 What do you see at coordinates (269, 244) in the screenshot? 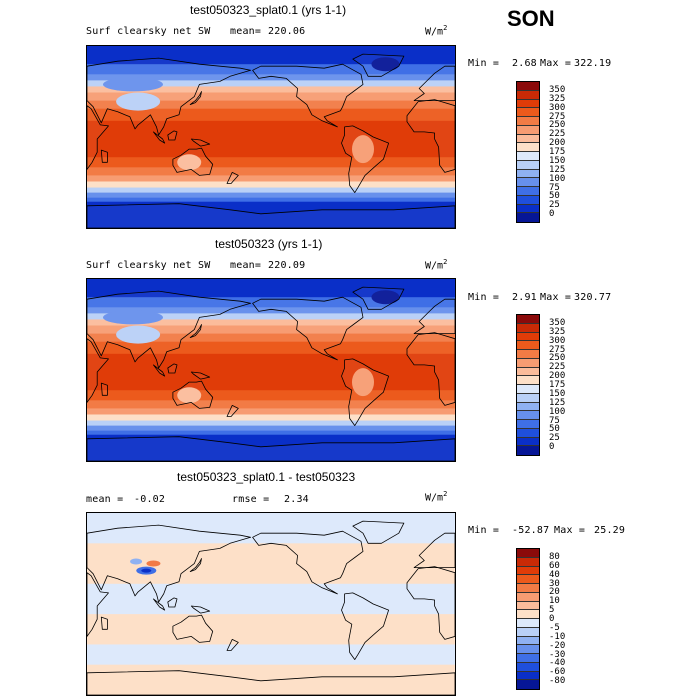
I see `panel2-title: test050323 (yrs 1-1)` at bounding box center [269, 244].